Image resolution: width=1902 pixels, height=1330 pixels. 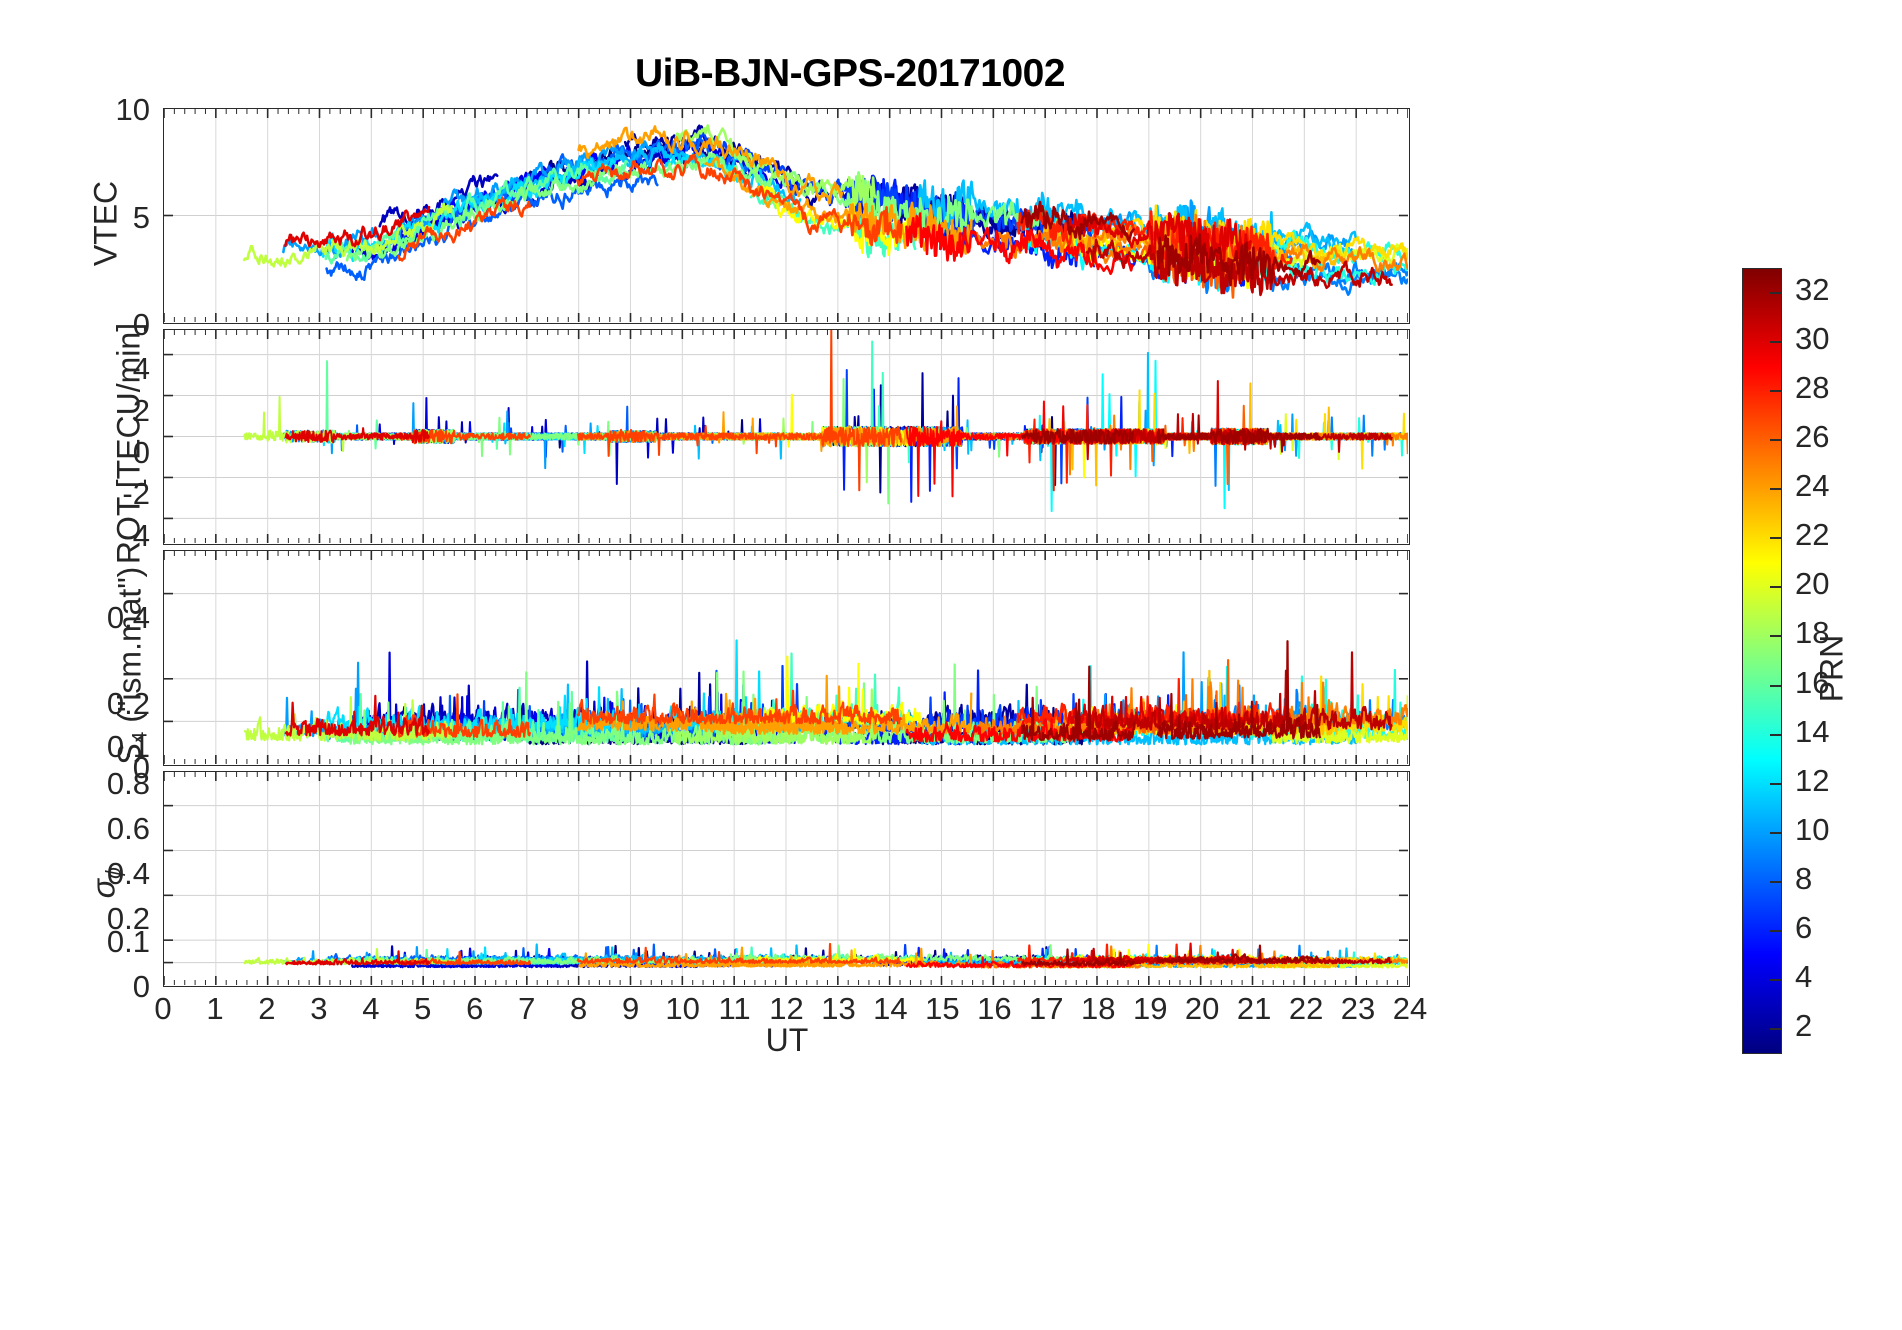 I want to click on colorbar-tick-8: 8, so click(x=1804, y=879).